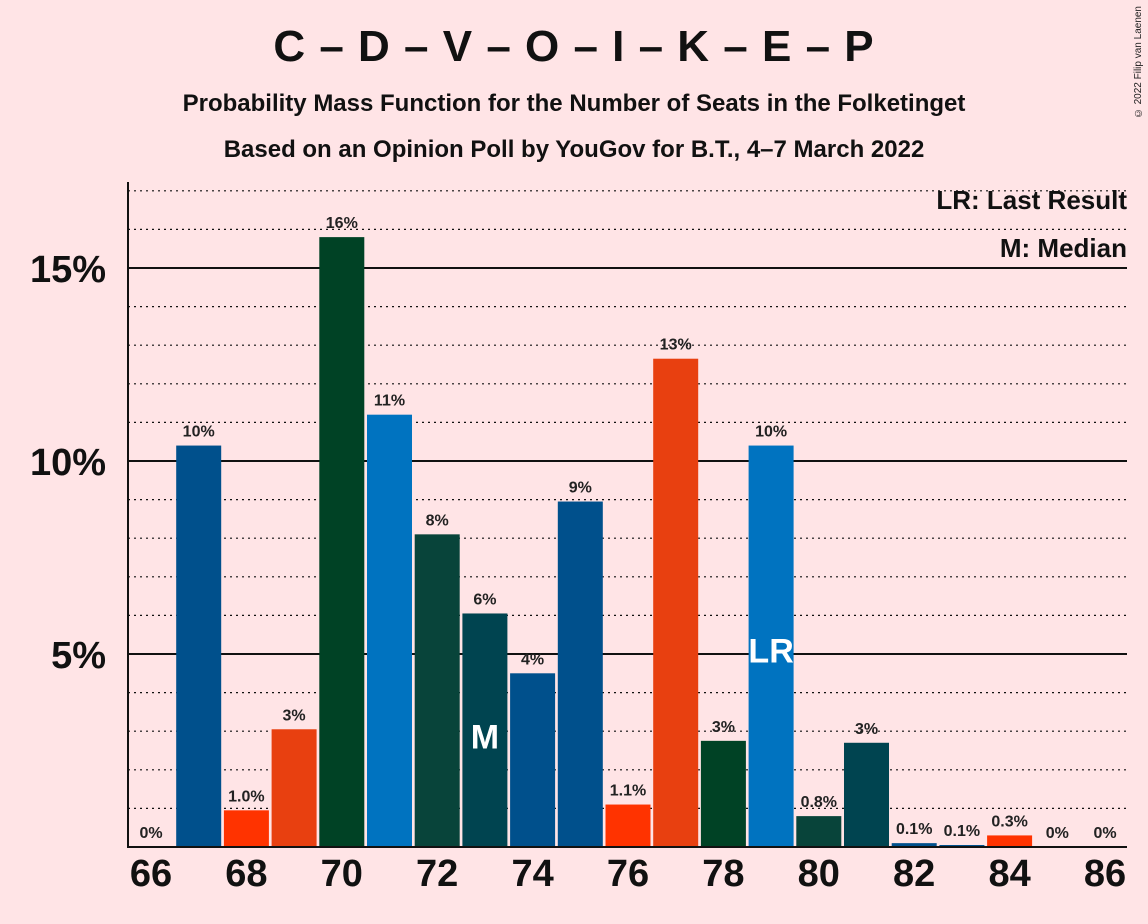  Describe the element at coordinates (914, 874) in the screenshot. I see `x-tick-label: 82` at that location.